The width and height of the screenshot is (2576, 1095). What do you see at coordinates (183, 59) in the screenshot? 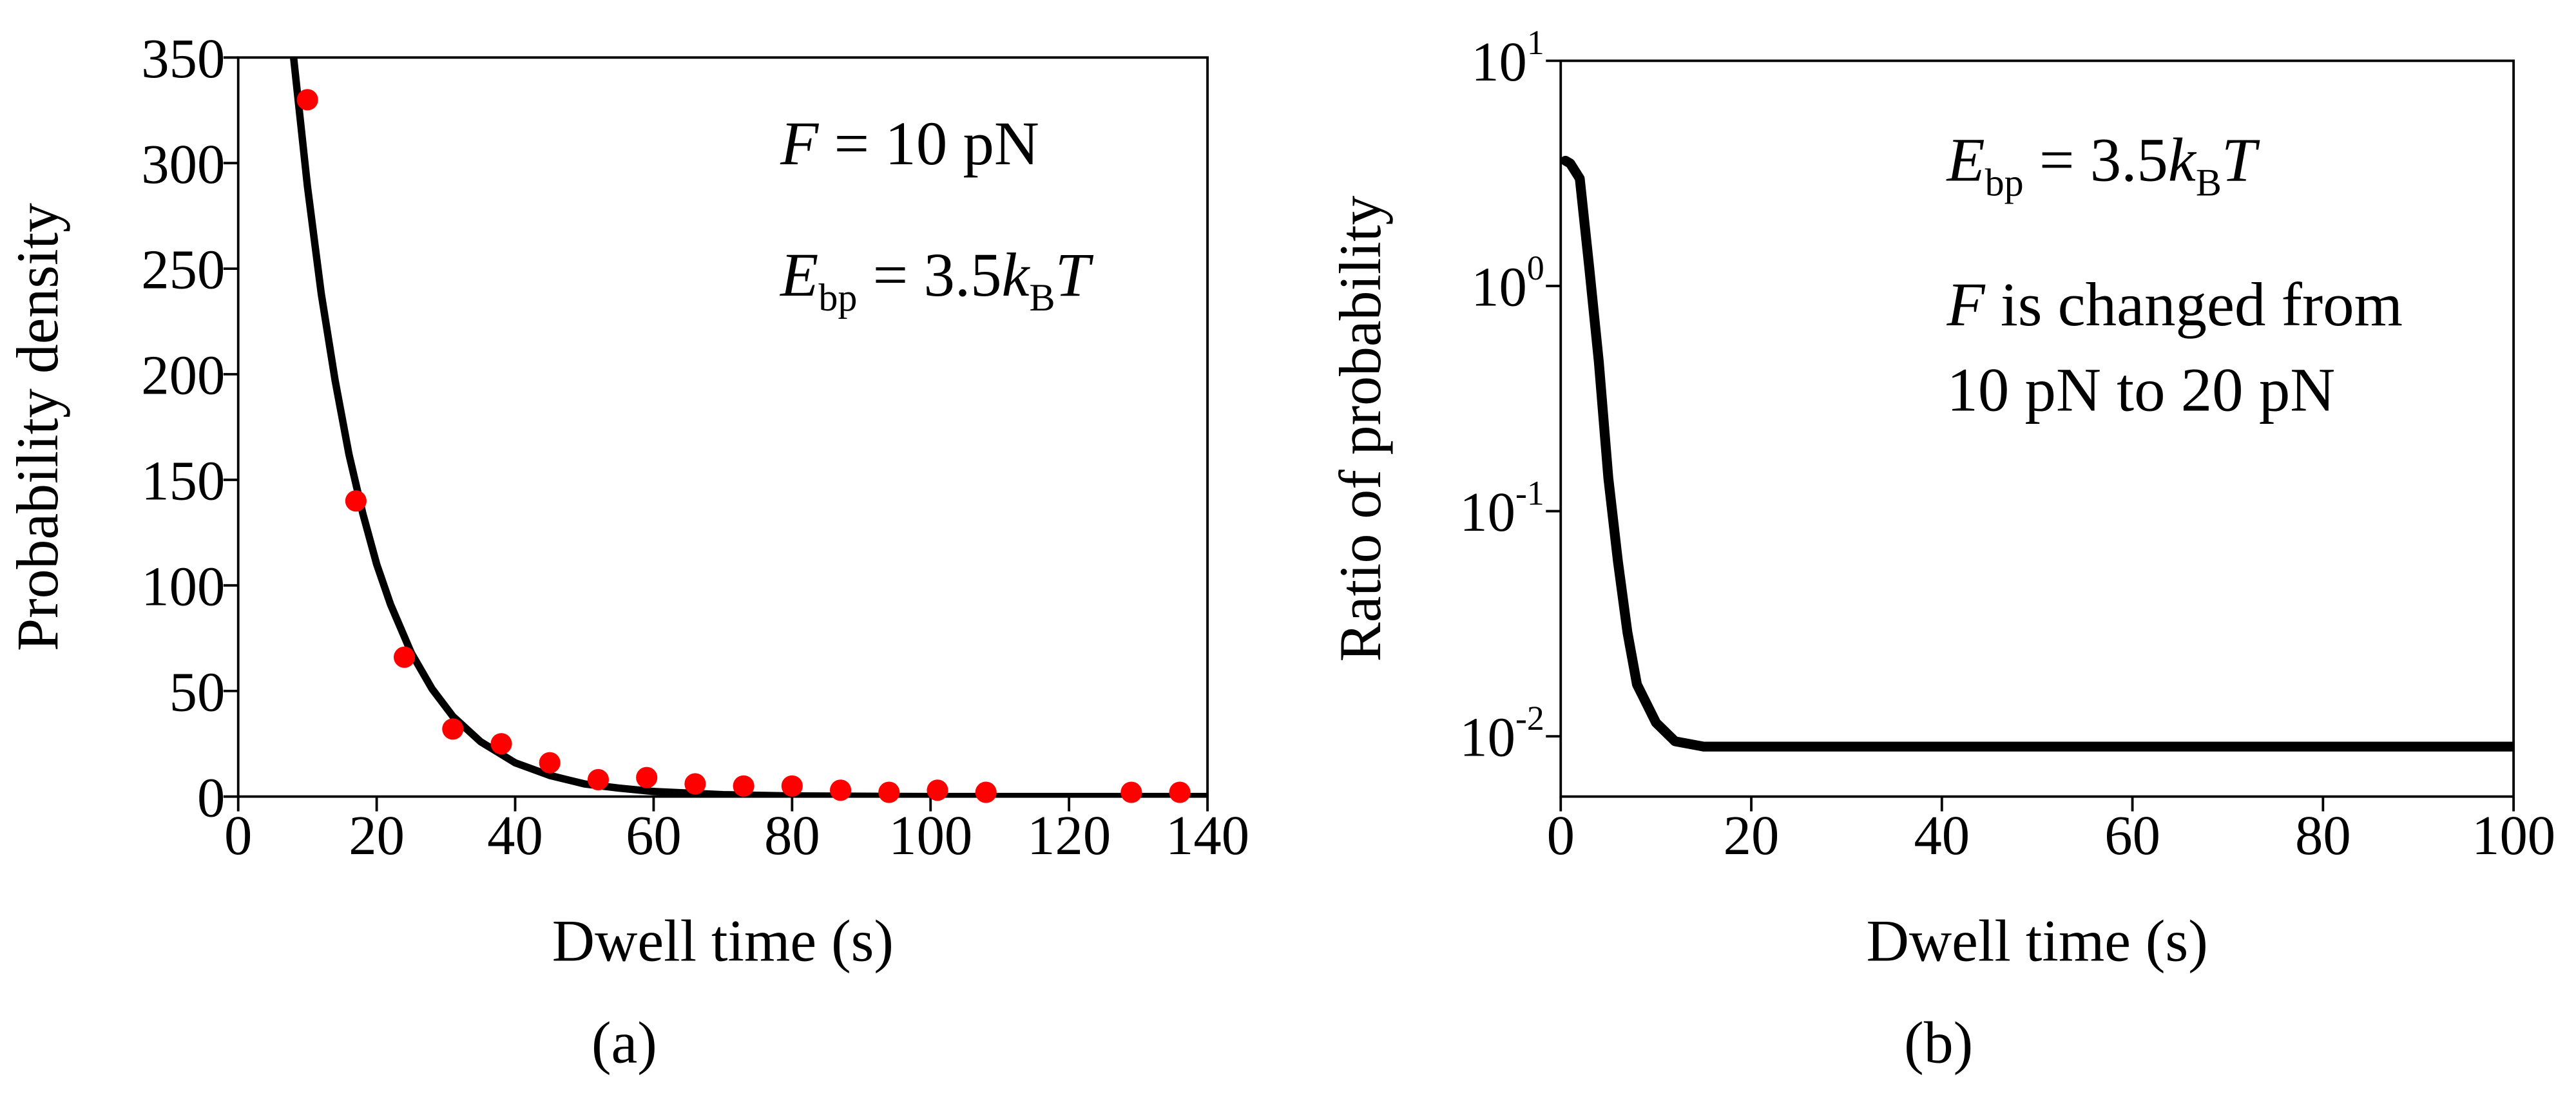
I see `y-tick-label: 350` at bounding box center [183, 59].